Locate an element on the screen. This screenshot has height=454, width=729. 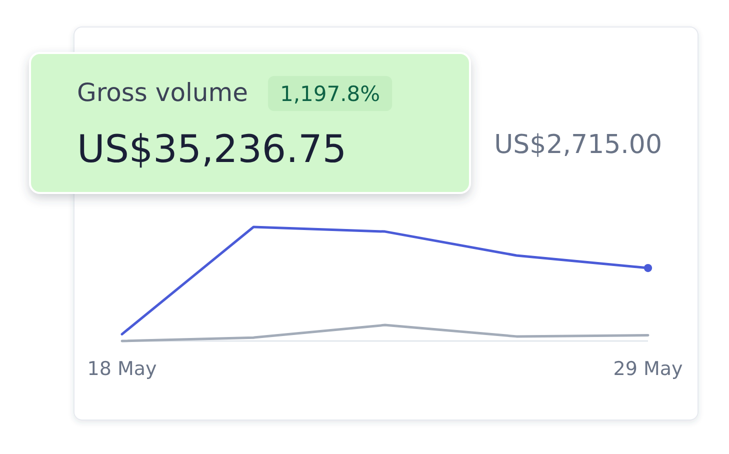
text: 1,197.8% is located at coordinates (330, 94).